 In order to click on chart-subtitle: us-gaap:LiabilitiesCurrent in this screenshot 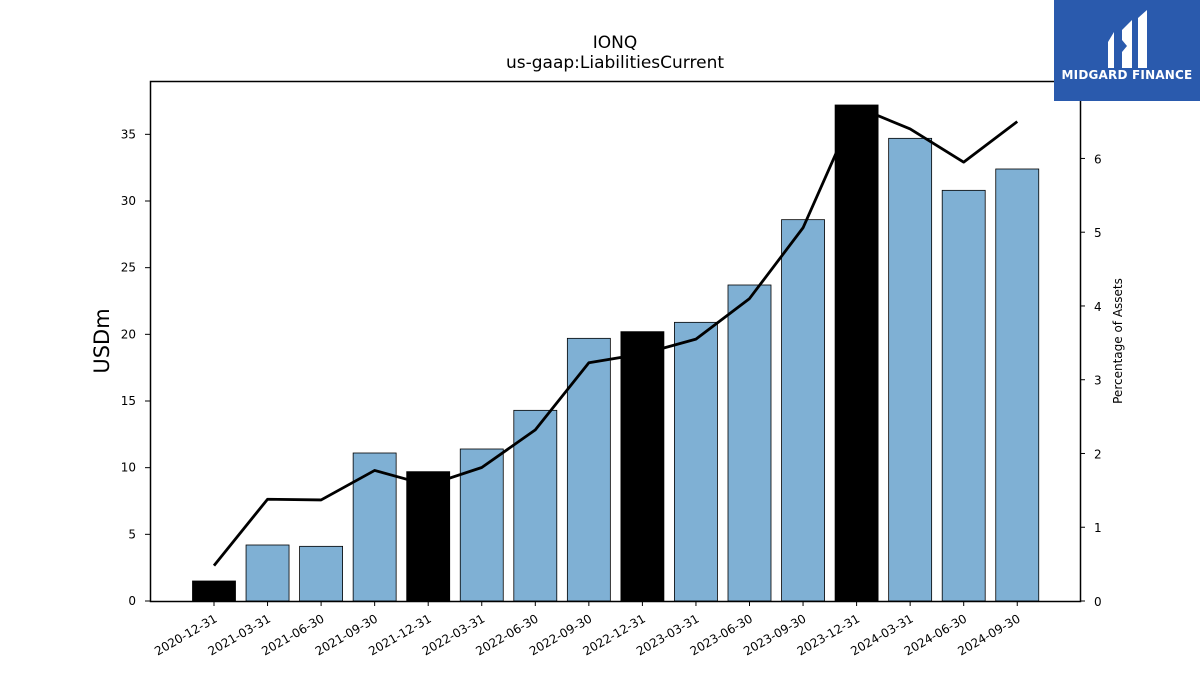, I will do `click(615, 63)`.